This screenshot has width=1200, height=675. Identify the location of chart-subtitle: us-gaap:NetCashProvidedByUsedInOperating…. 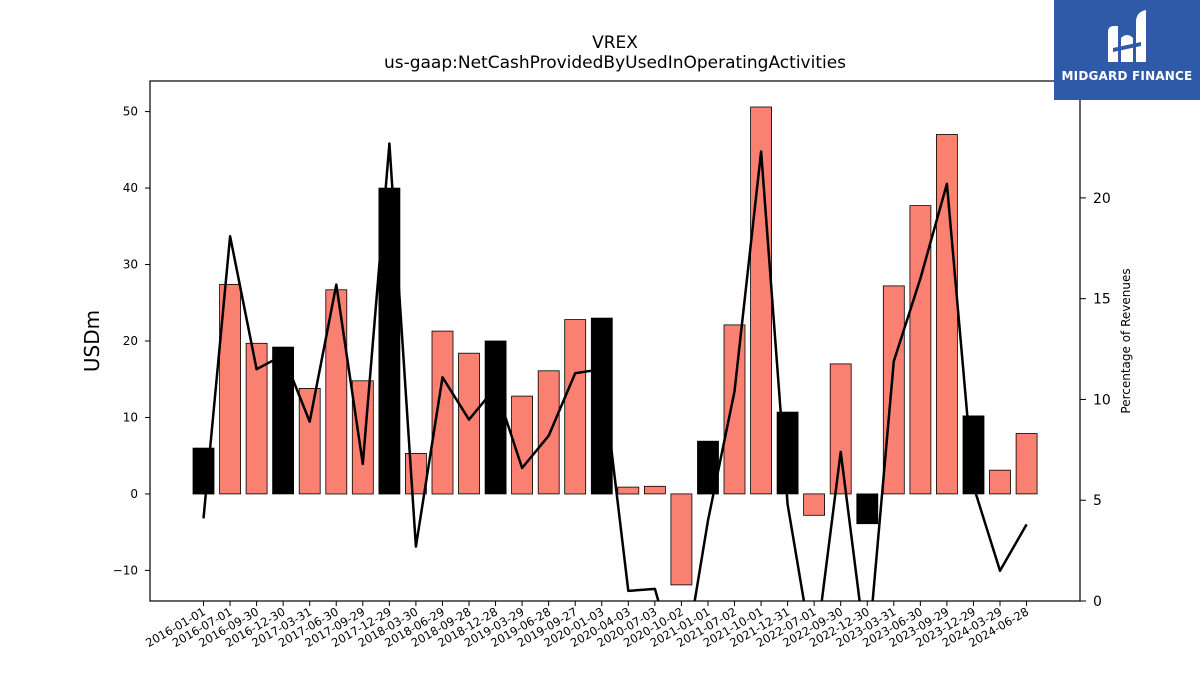
(615, 63).